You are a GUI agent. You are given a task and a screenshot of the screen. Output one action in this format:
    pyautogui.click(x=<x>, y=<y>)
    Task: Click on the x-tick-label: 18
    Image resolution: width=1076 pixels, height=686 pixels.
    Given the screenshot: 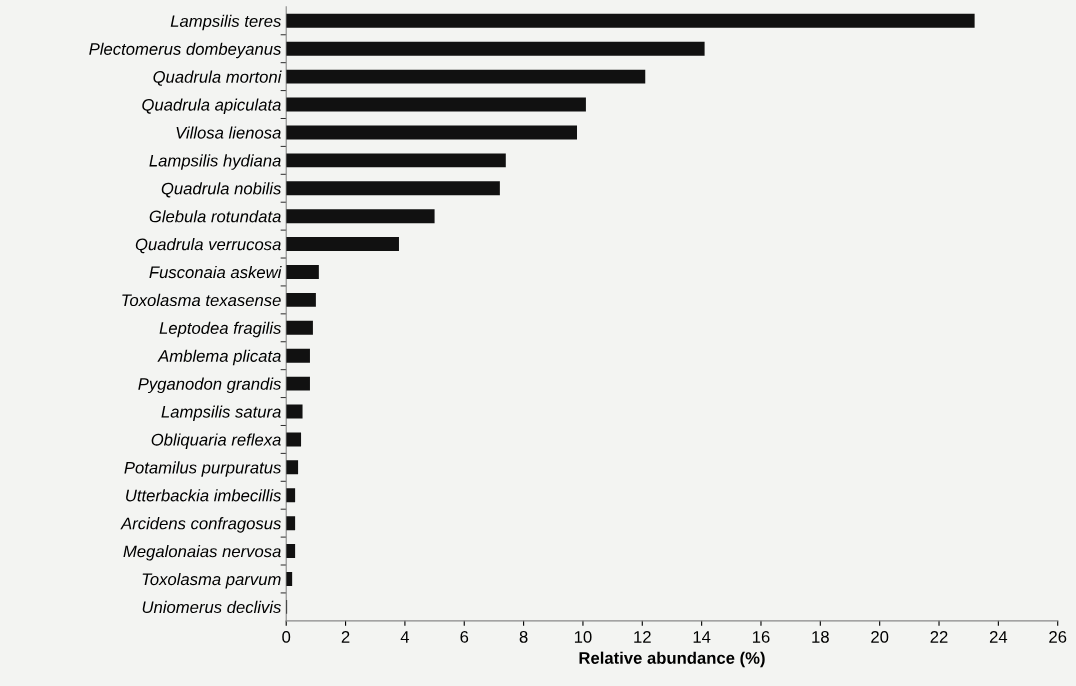 What is the action you would take?
    pyautogui.click(x=820, y=636)
    